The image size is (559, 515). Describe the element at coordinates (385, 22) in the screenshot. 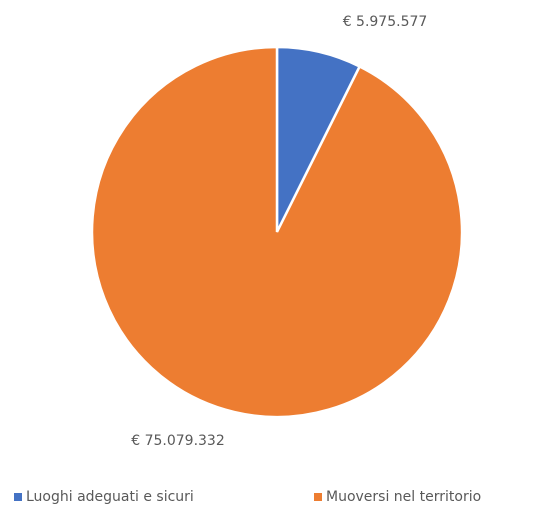

I see `data-label: € 5.975.577` at that location.